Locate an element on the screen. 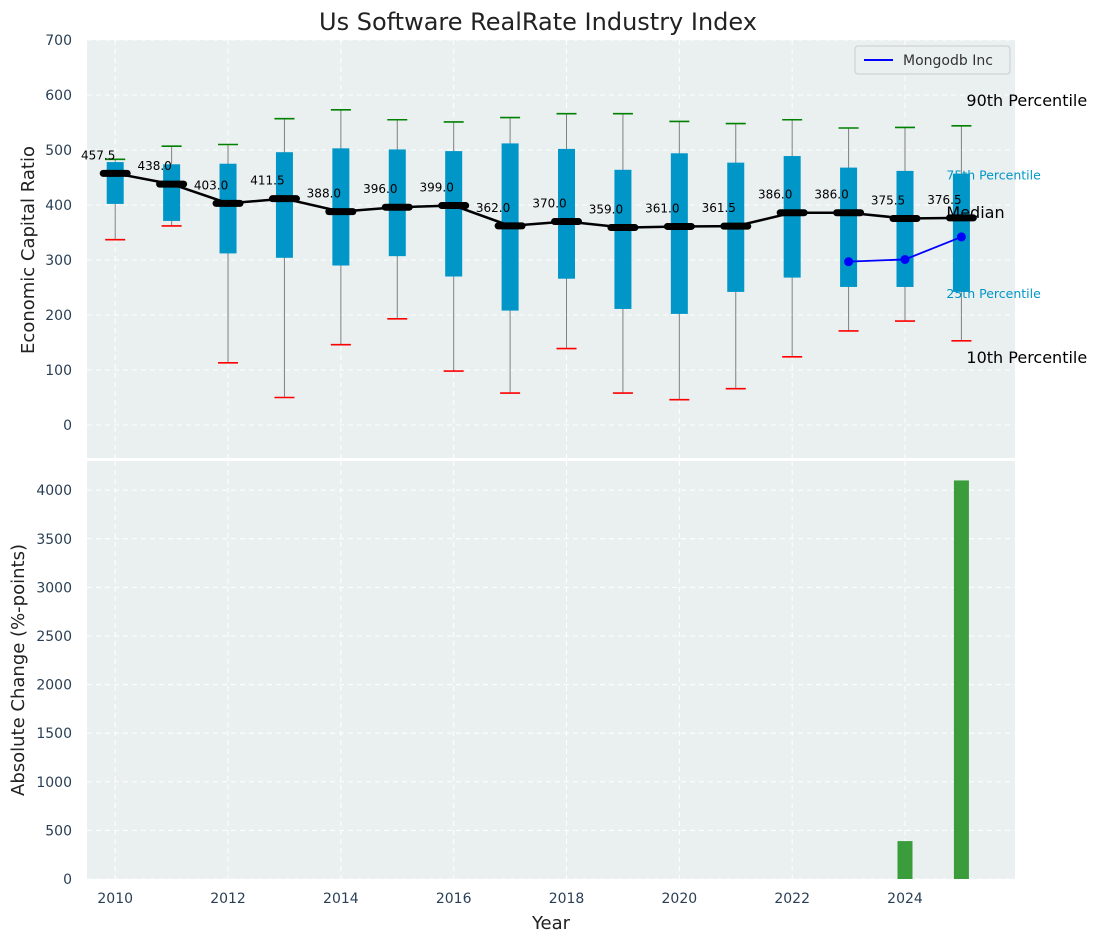  x-tick-label: 2016 is located at coordinates (454, 899).